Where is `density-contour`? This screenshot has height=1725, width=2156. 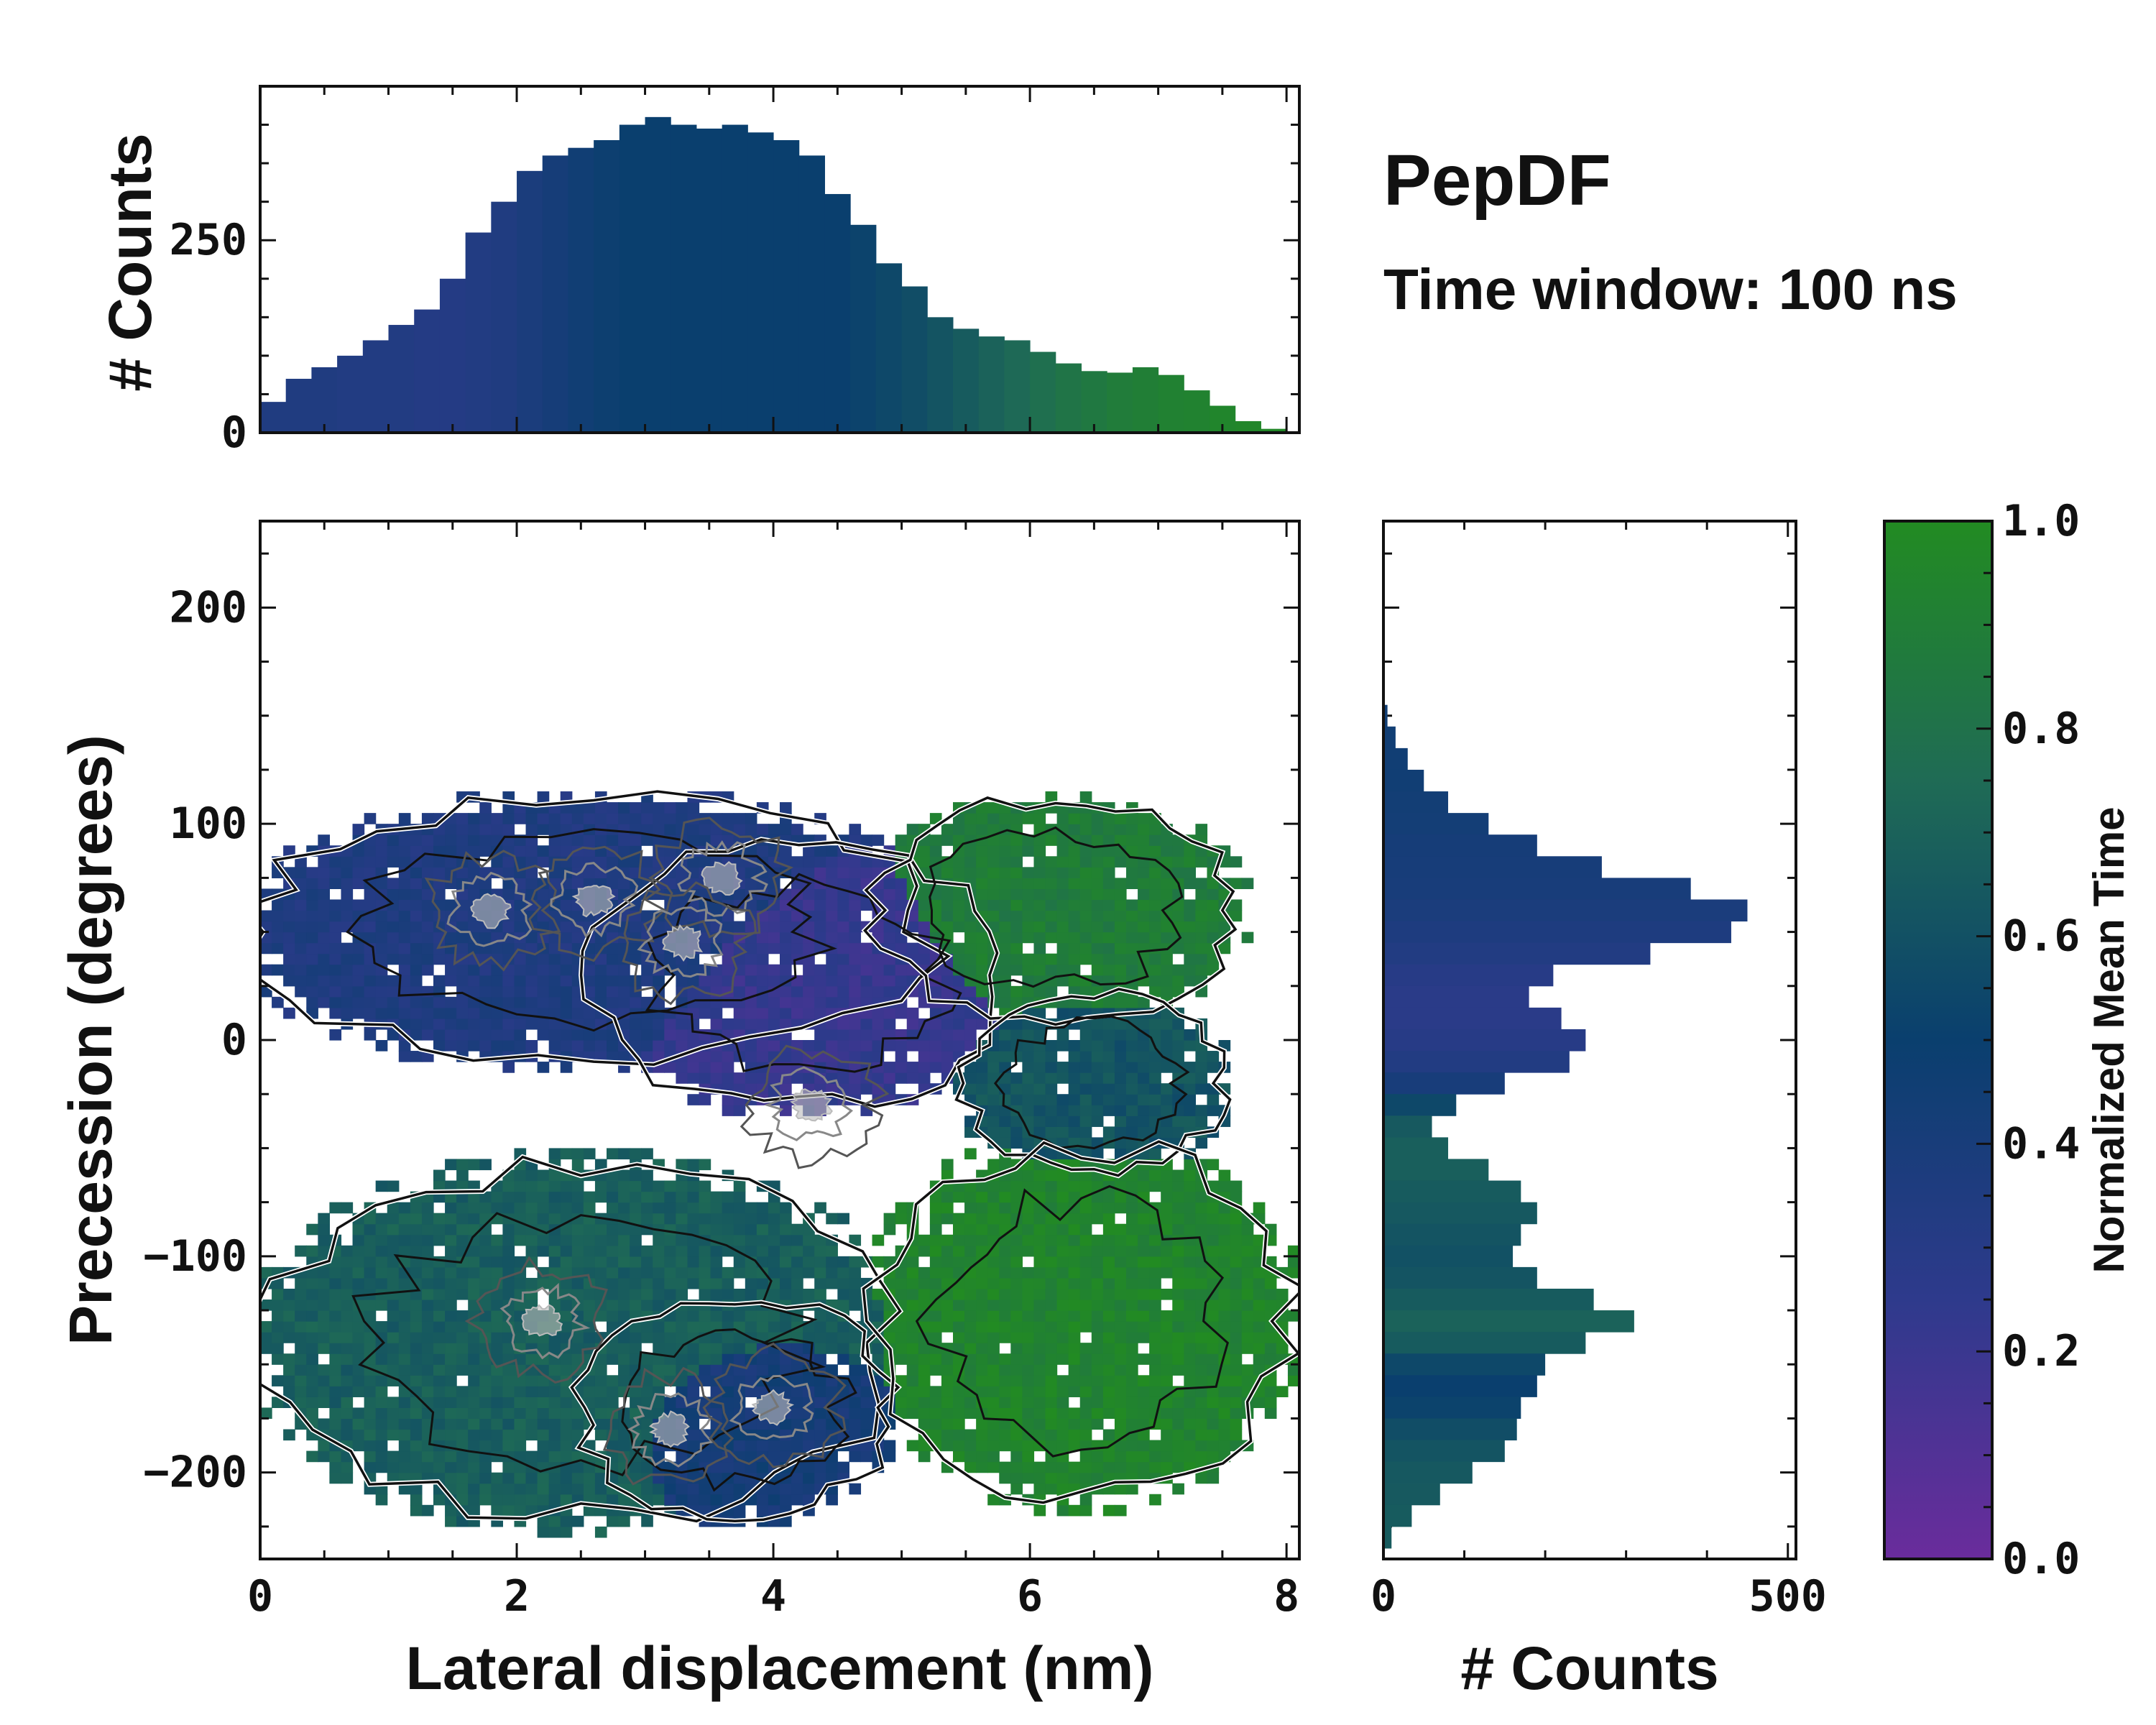 density-contour is located at coordinates (597, 903).